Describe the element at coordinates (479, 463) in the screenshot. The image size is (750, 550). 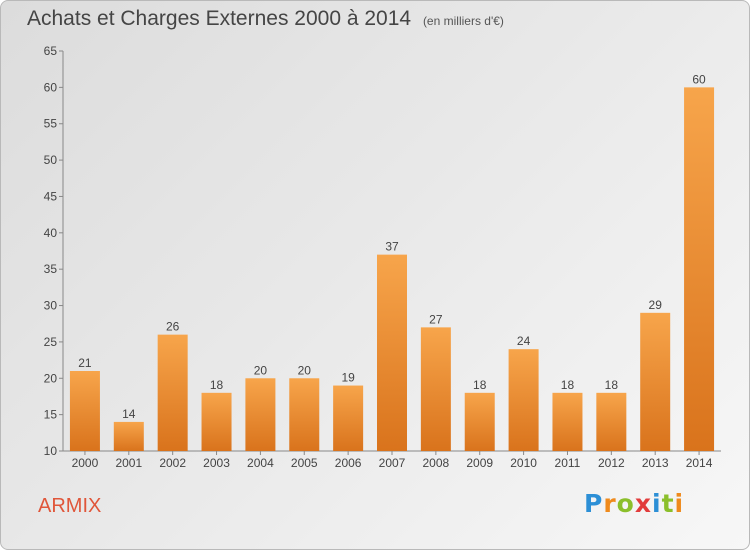
I see `x-tick-label: 2009` at that location.